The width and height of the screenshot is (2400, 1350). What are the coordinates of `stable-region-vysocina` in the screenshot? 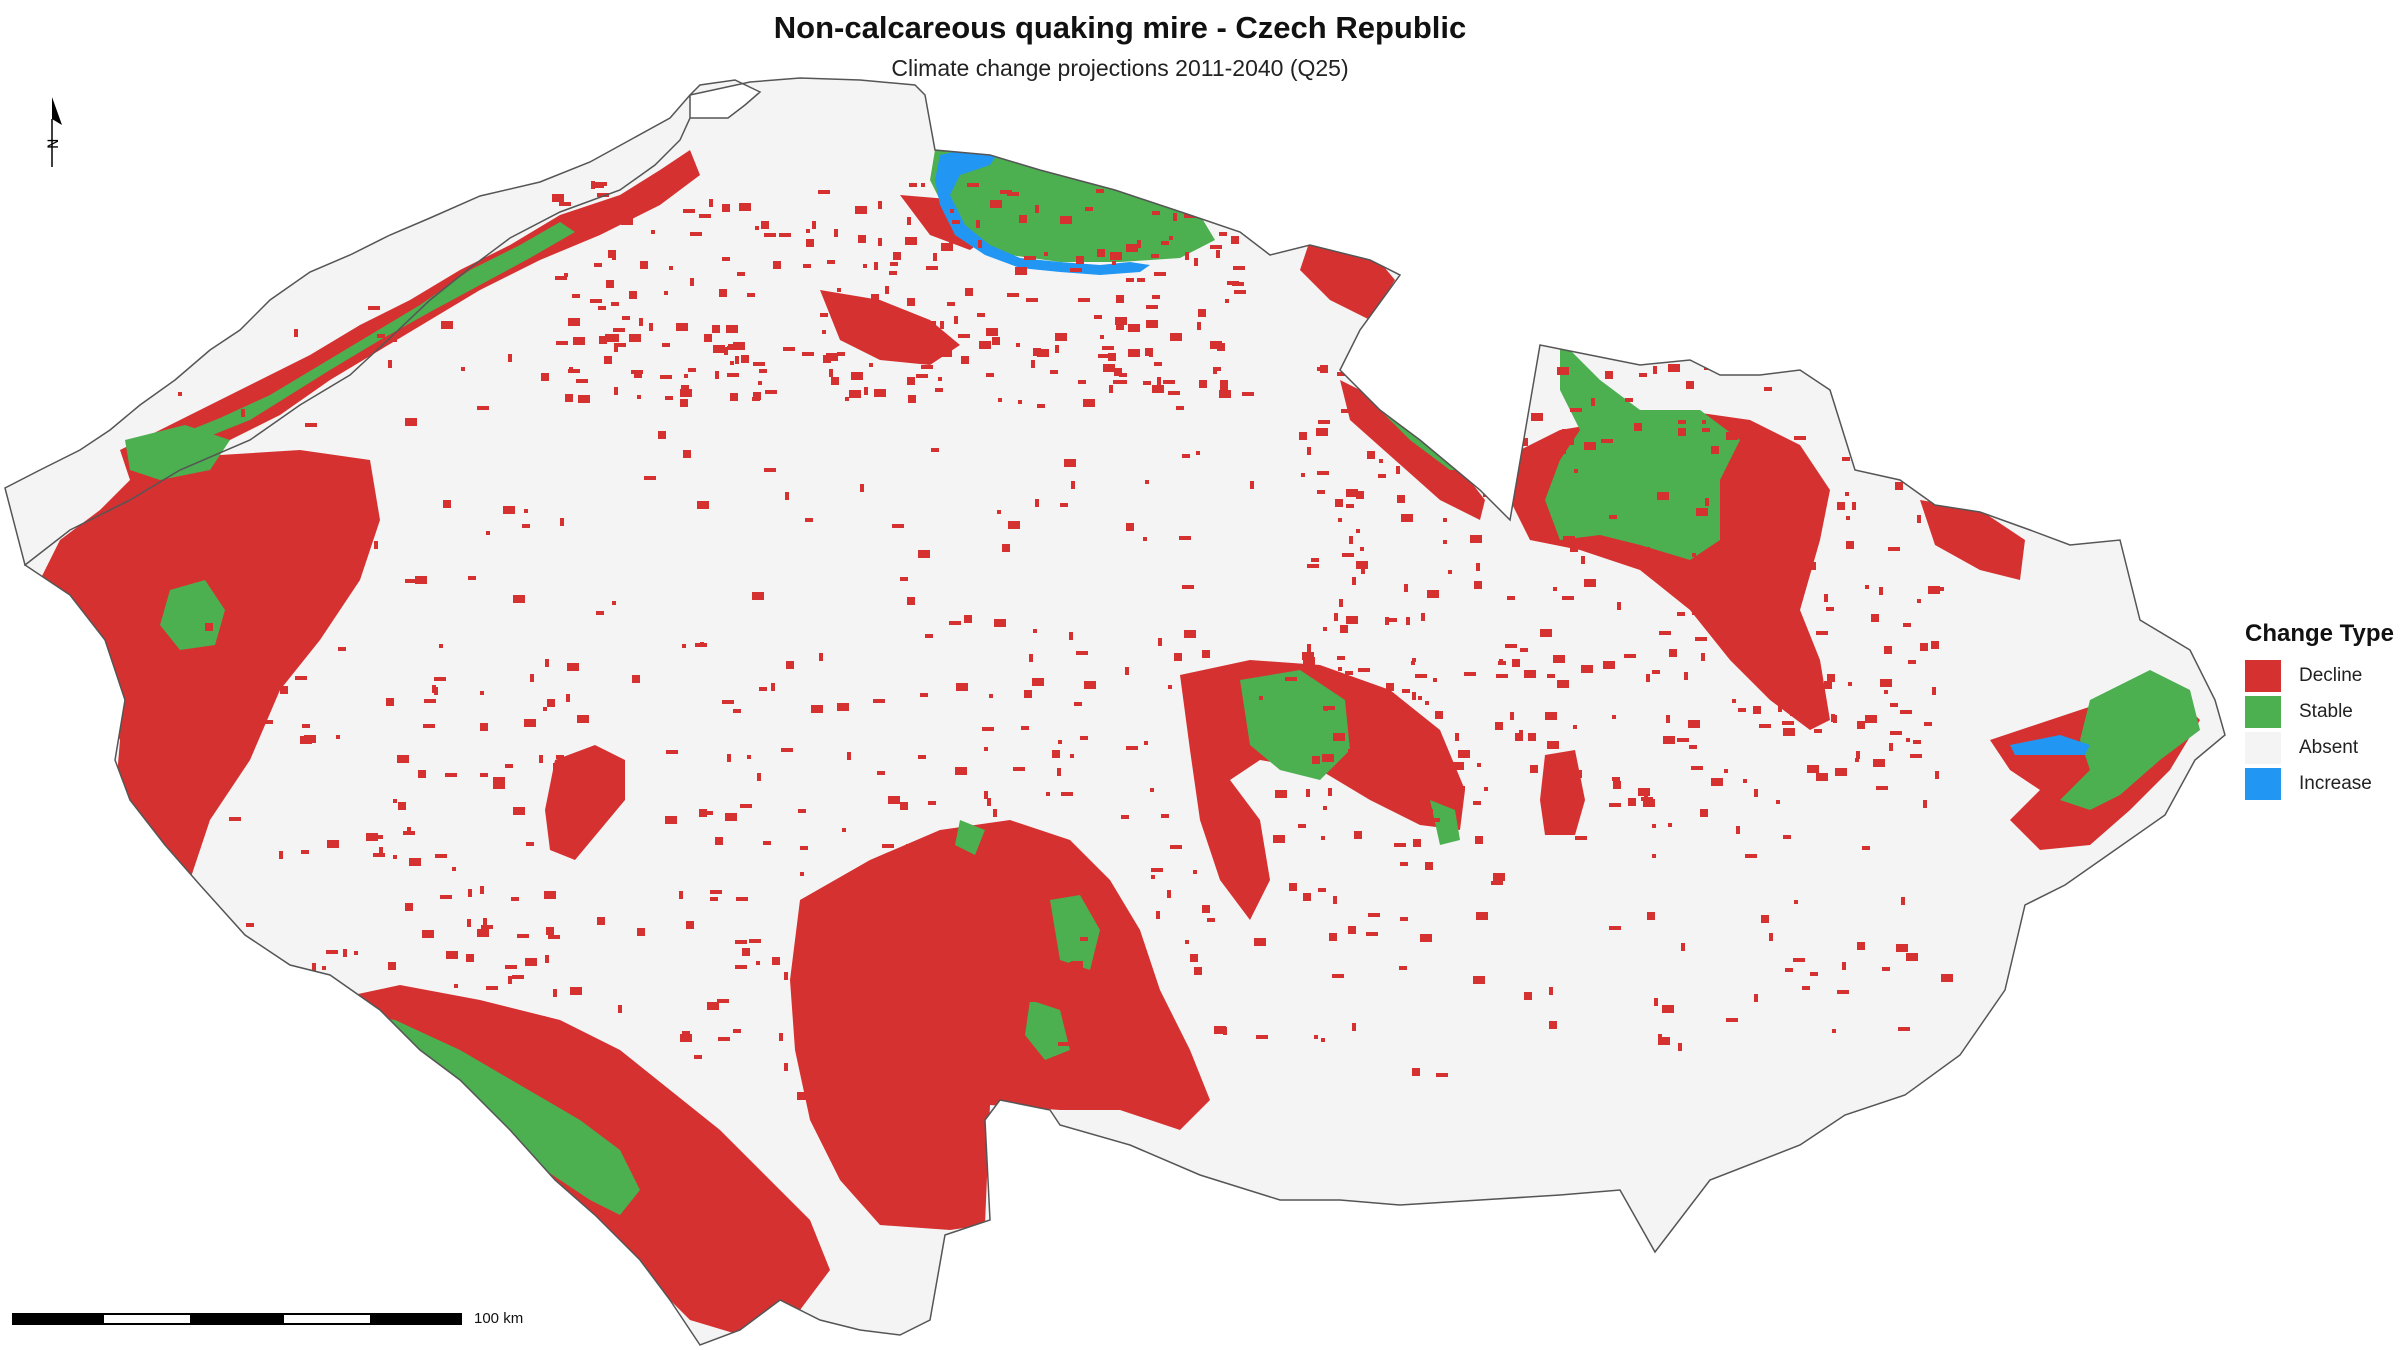 It's located at (1295, 725).